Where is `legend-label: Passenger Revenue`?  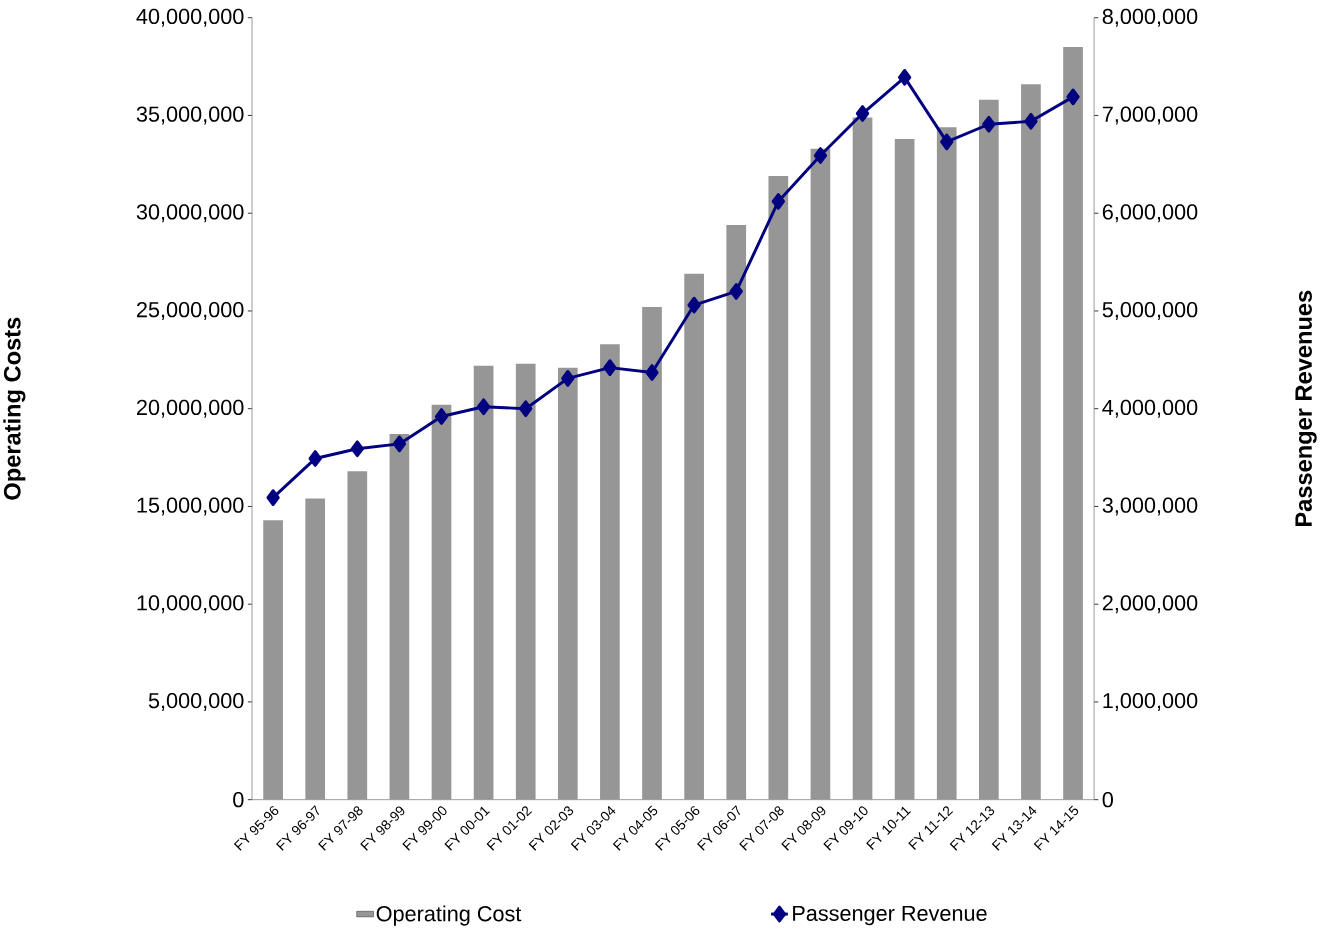
legend-label: Passenger Revenue is located at coordinates (890, 915).